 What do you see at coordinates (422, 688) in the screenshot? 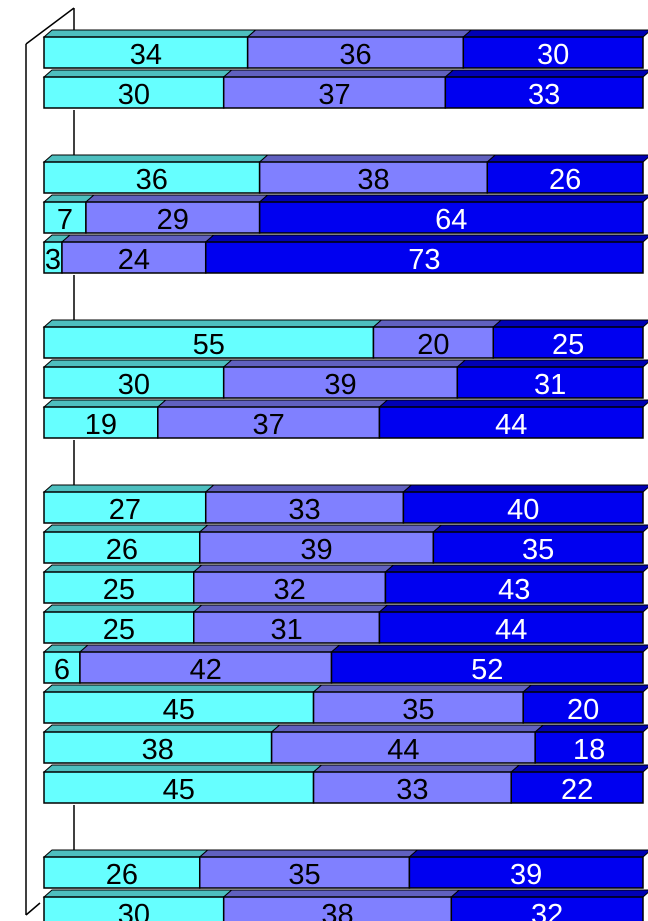
I see `bar-top-g4-b6-s2` at bounding box center [422, 688].